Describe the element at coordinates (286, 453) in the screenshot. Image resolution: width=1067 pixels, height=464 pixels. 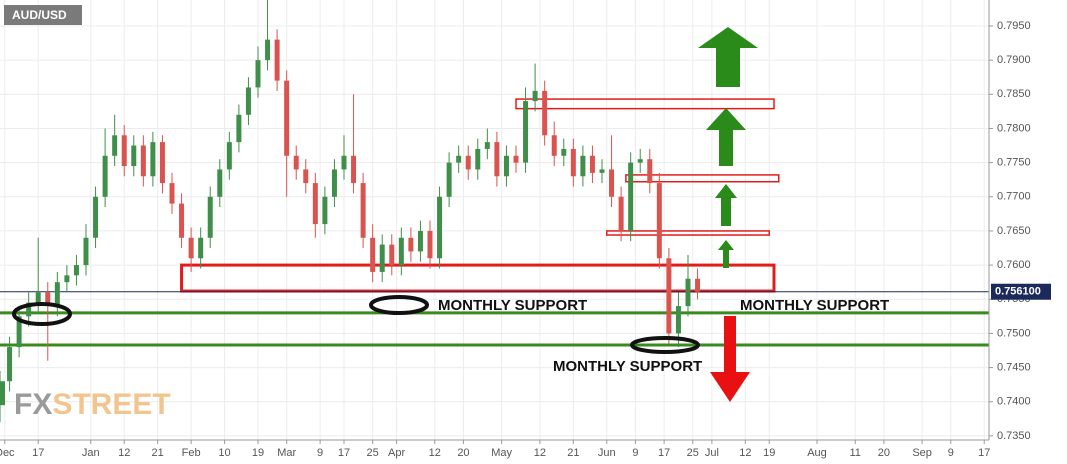
I see `x-tick-label: Mar` at that location.